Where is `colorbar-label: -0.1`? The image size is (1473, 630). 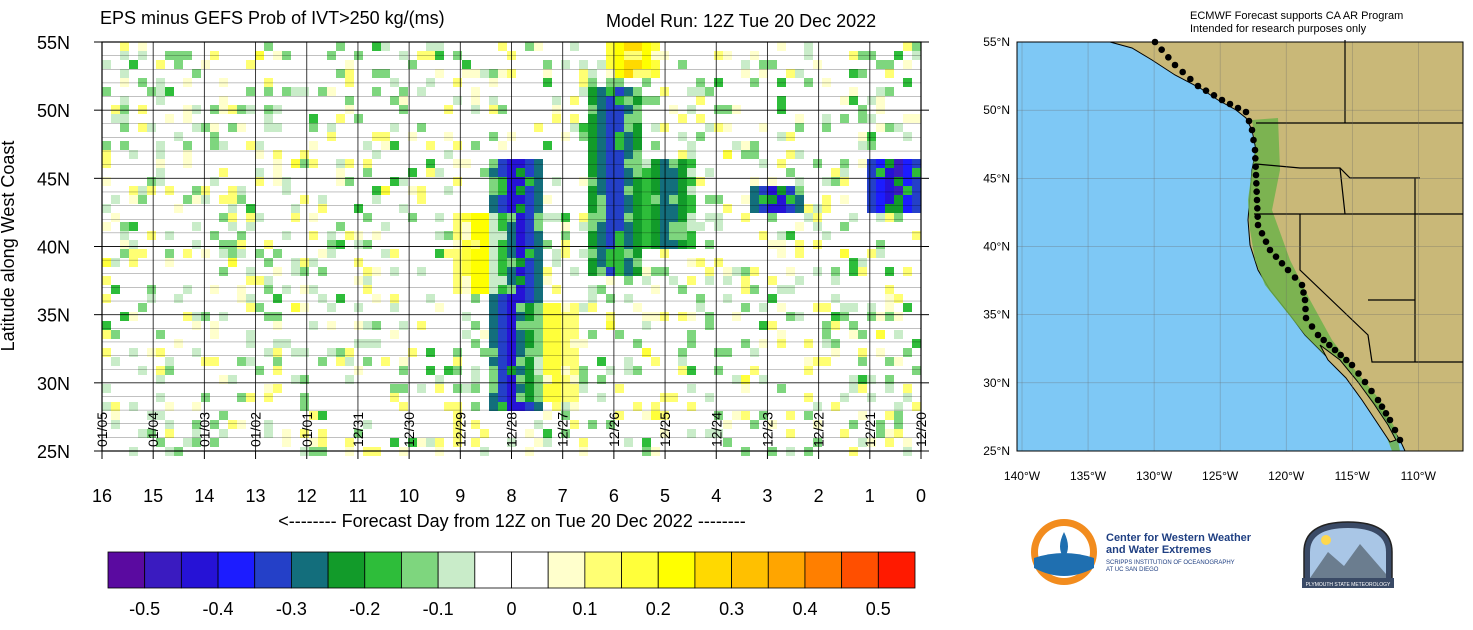
colorbar-label: -0.1 is located at coordinates (438, 609).